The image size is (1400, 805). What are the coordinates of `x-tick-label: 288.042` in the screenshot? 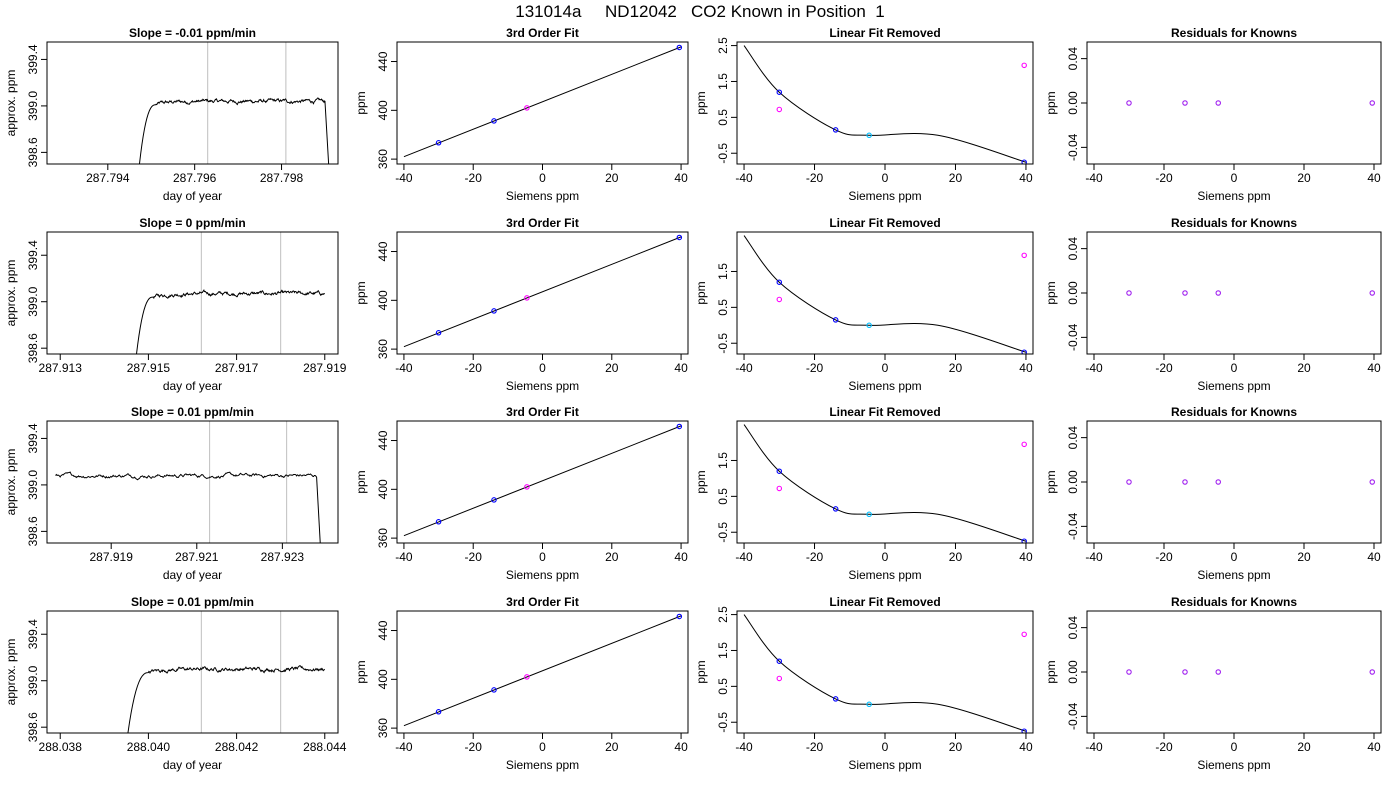 It's located at (237, 747).